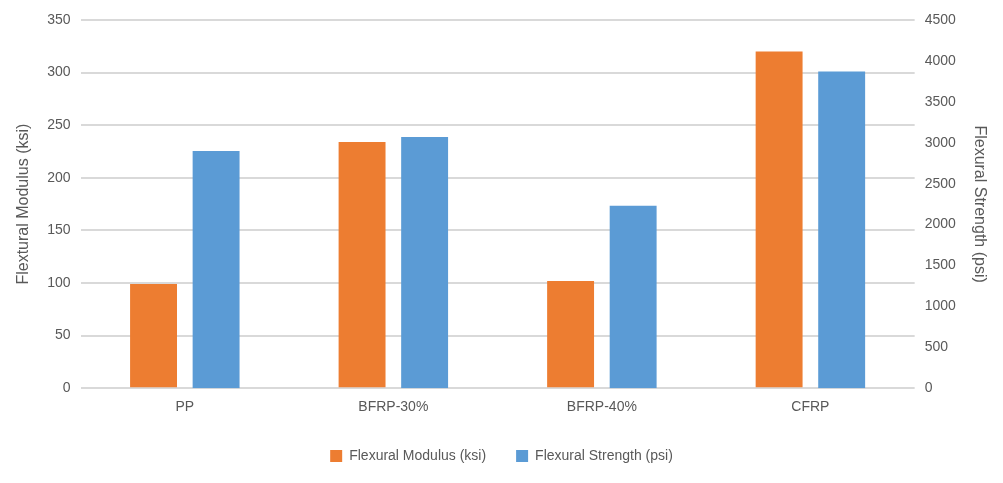  Describe the element at coordinates (59, 176) in the screenshot. I see `y-tick-label: 200` at that location.